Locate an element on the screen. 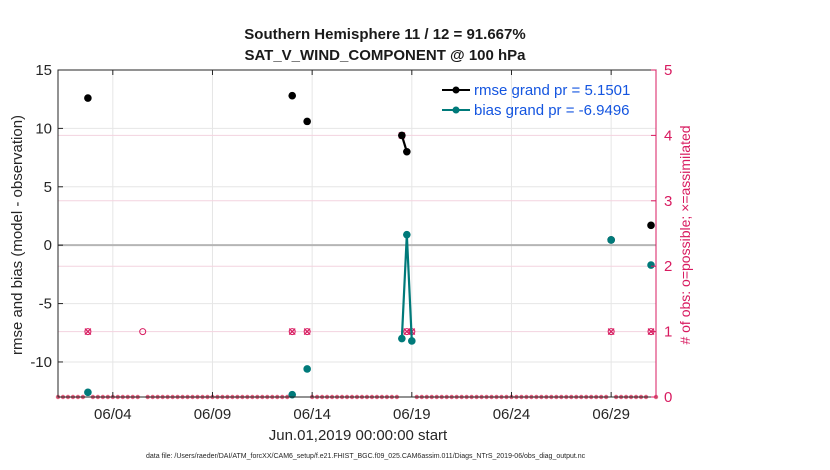 The width and height of the screenshot is (830, 470). y-left-tick-label: -10 is located at coordinates (41, 362).